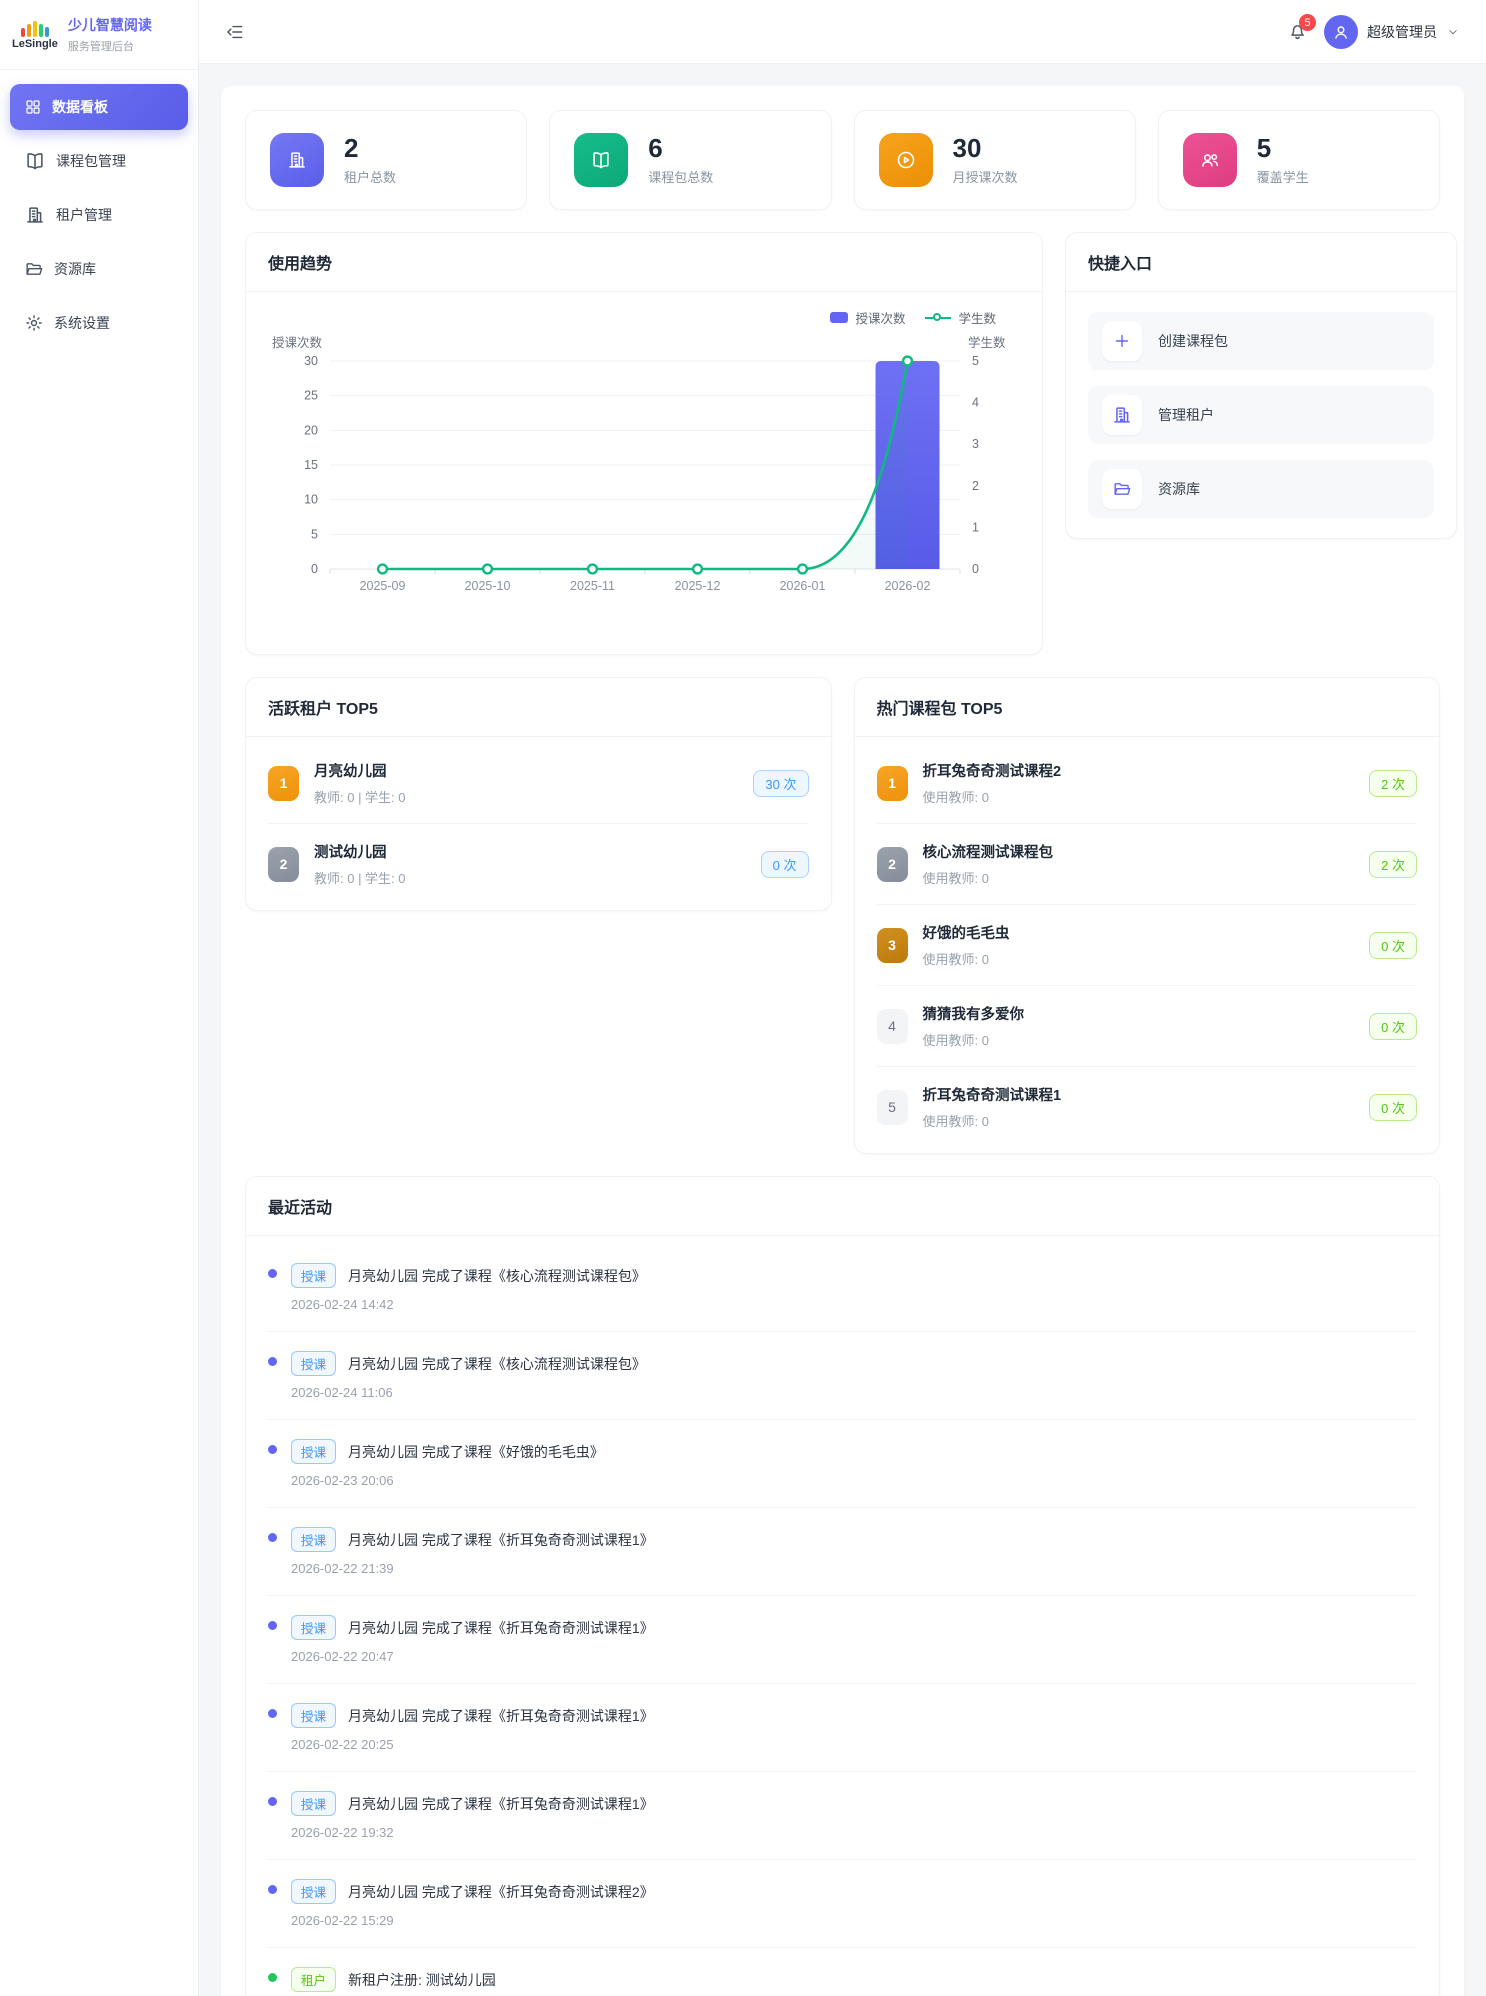  I want to click on rank-badge: 4, so click(892, 1026).